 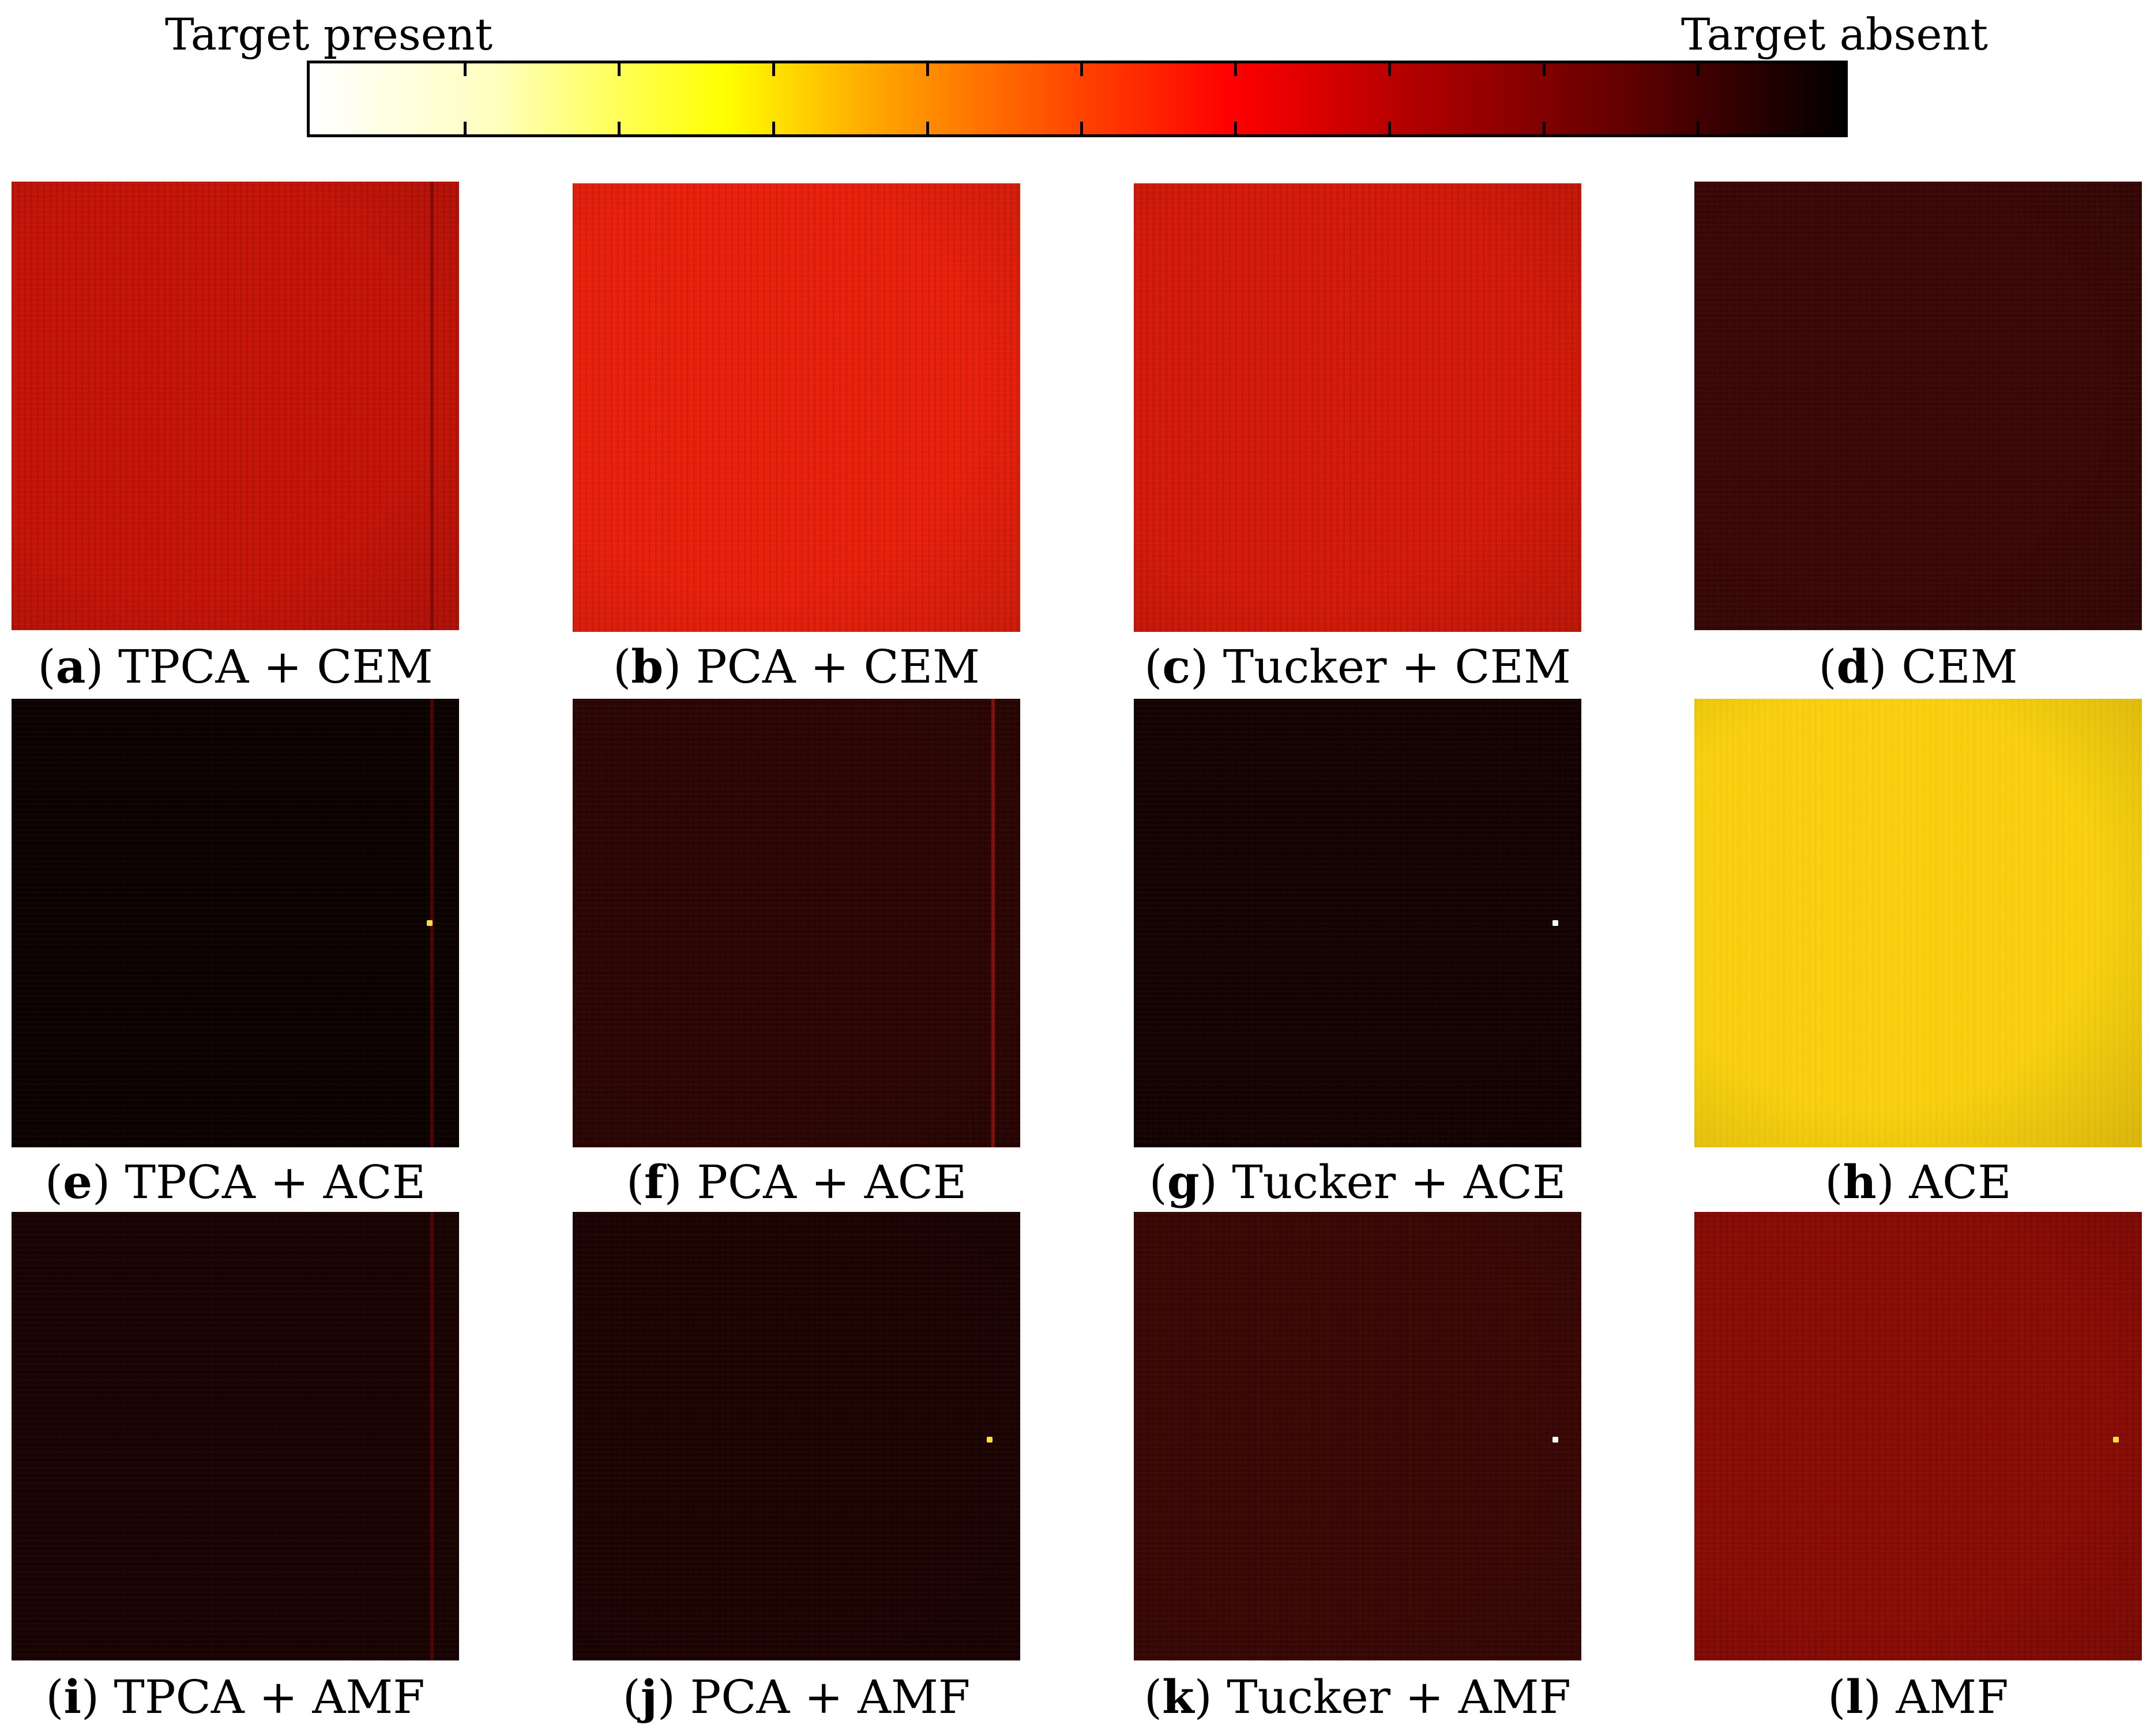 What do you see at coordinates (235, 1697) in the screenshot?
I see `caption-i: (i) TPCA + AMF` at bounding box center [235, 1697].